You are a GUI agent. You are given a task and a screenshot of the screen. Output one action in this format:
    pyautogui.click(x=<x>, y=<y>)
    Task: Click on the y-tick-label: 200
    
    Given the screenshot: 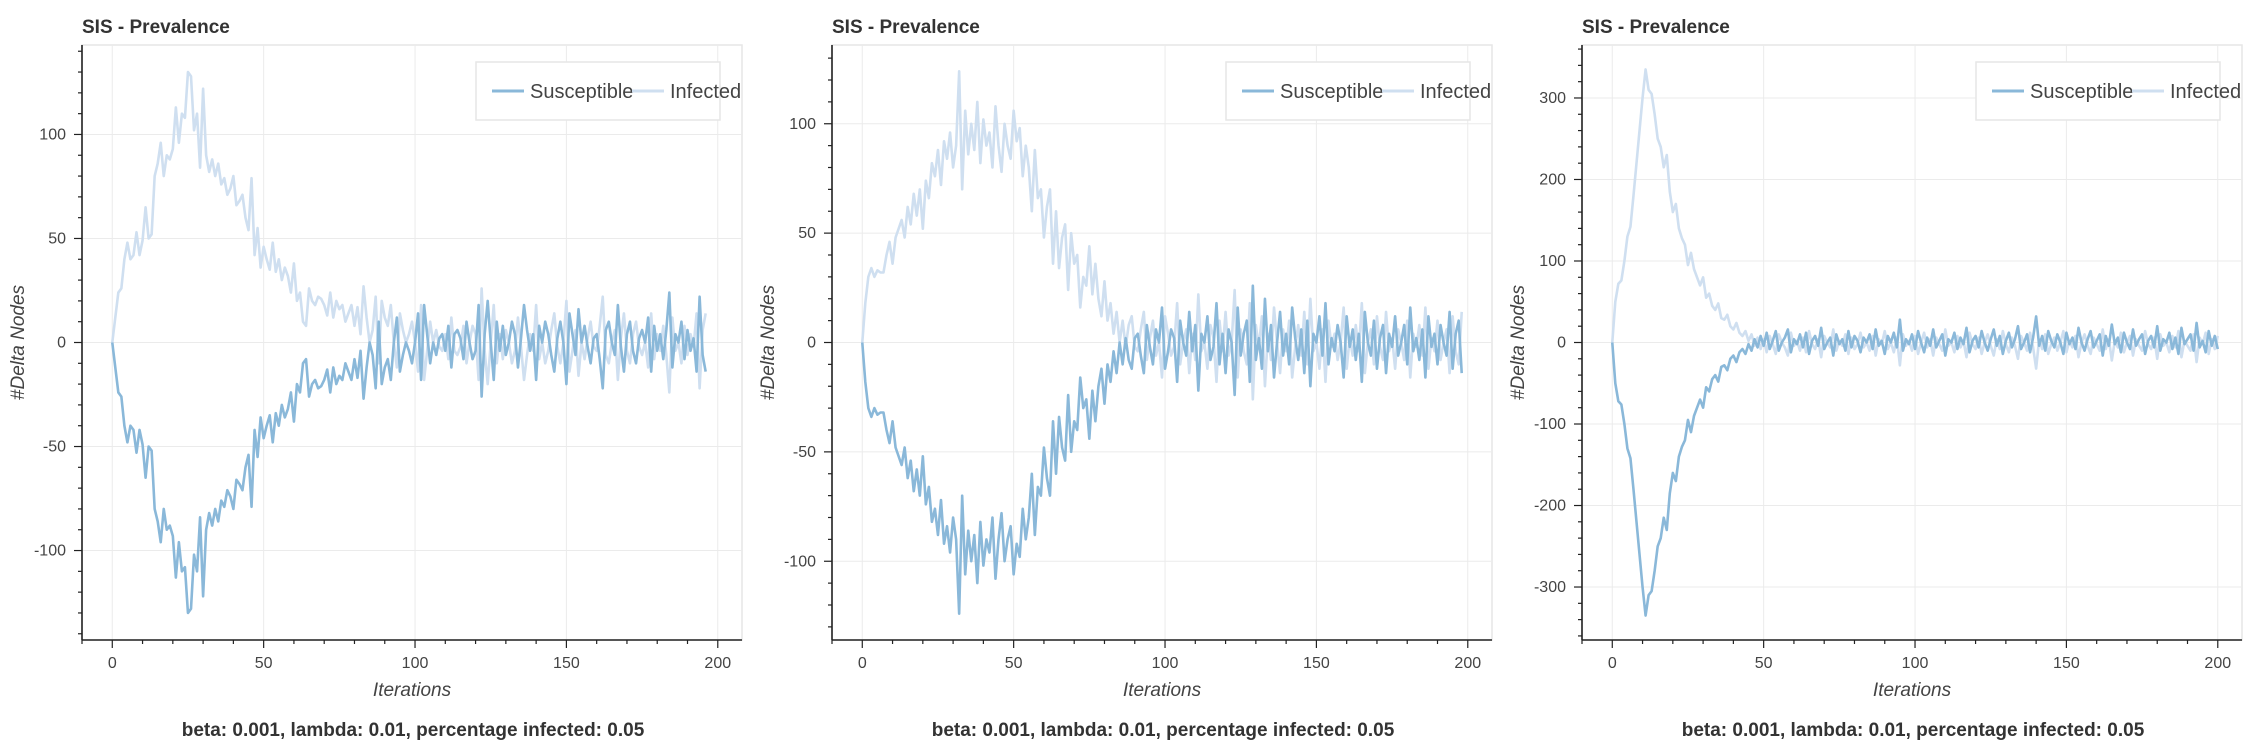 What is the action you would take?
    pyautogui.click(x=1552, y=179)
    